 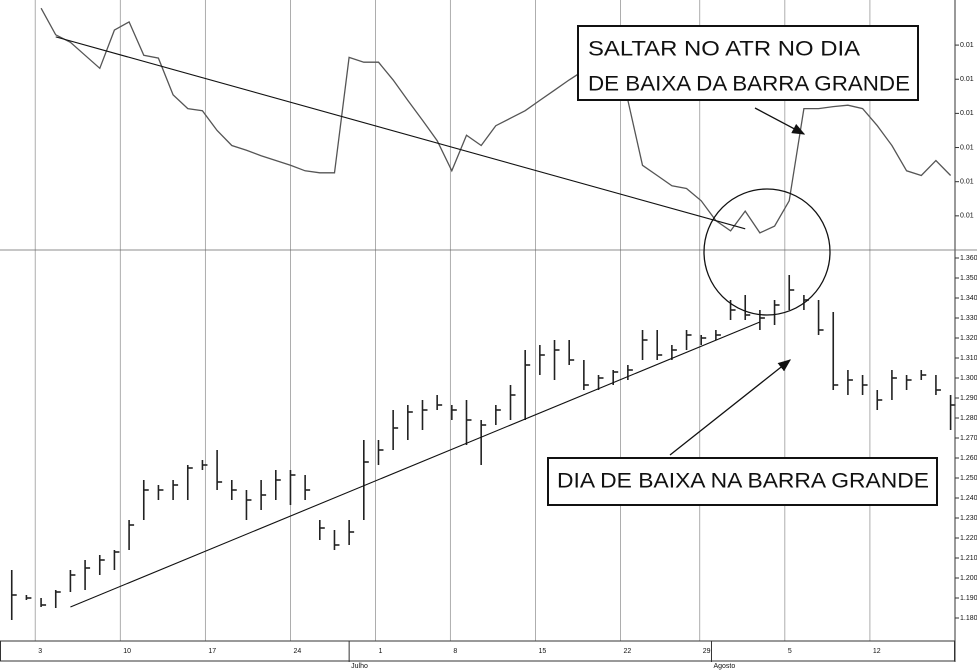 I want to click on x-tick-label: 15, so click(x=542, y=651).